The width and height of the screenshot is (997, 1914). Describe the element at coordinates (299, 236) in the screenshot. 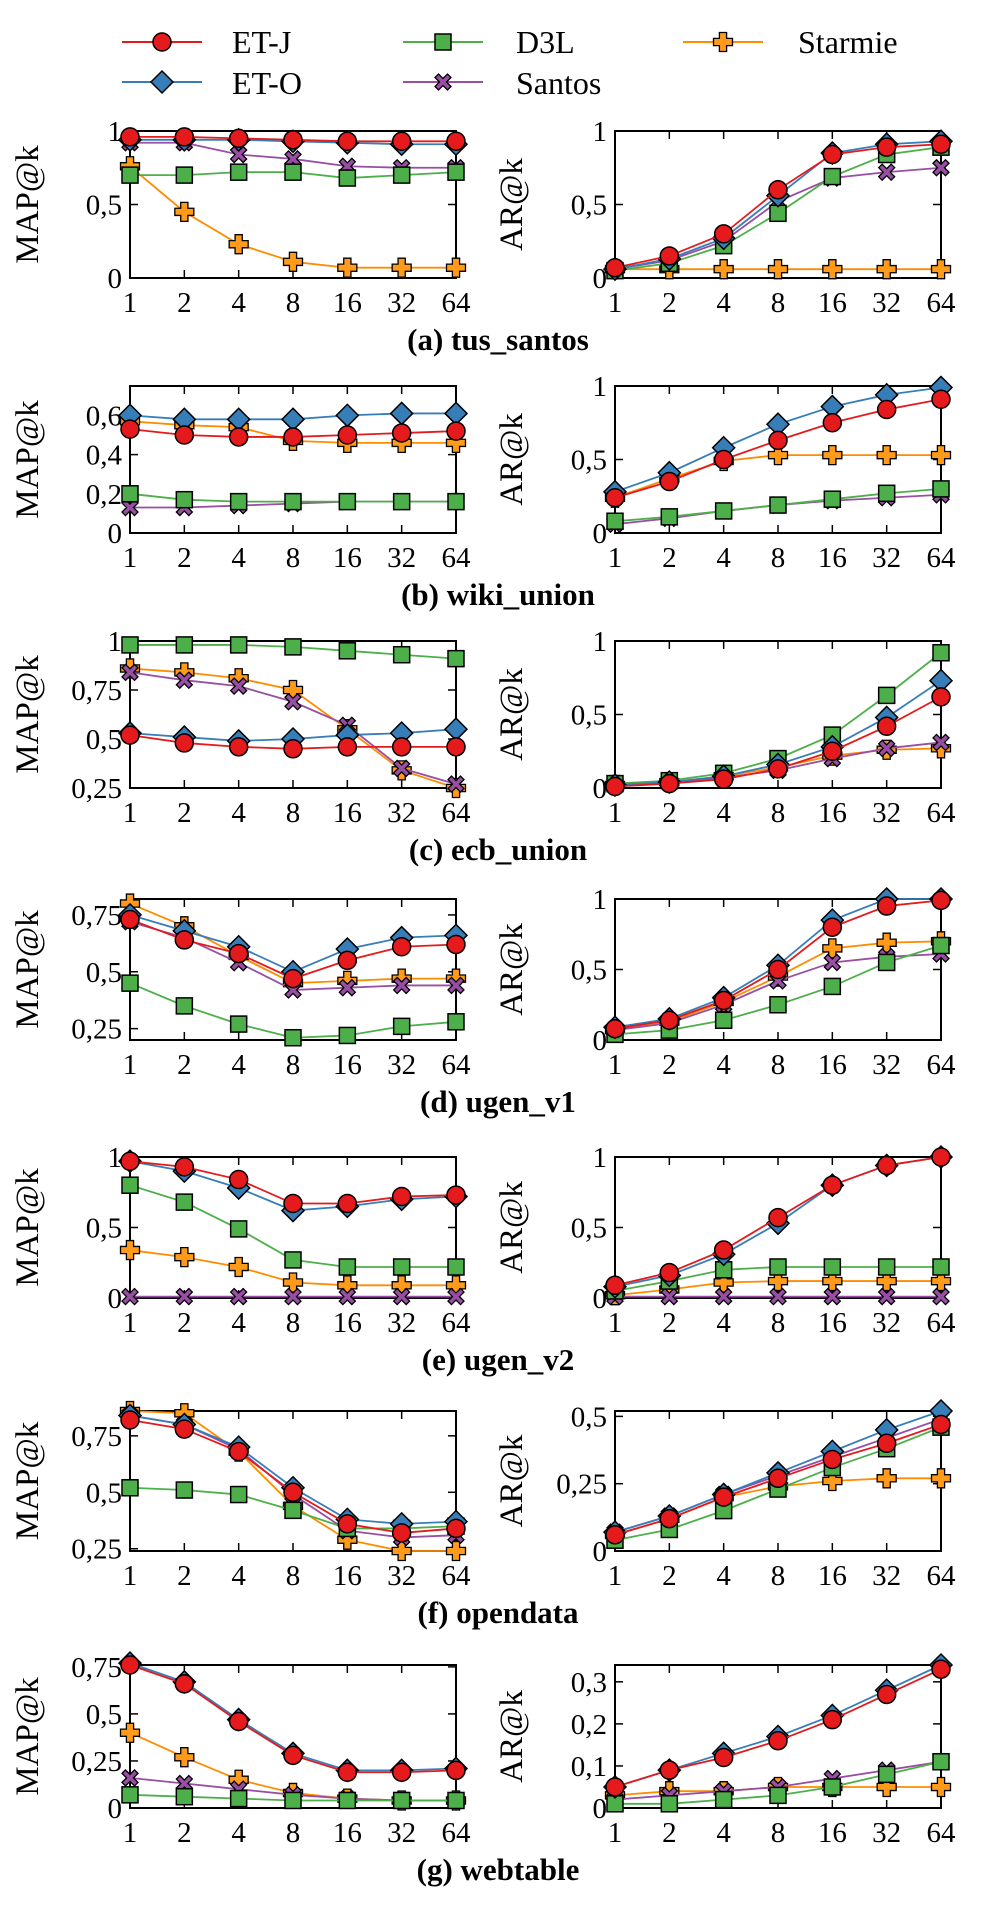

I see `chart-panel-1: 1 2 4 8 16 32 64 0 0,5 1 MAP@k (a) tus_santos` at that location.